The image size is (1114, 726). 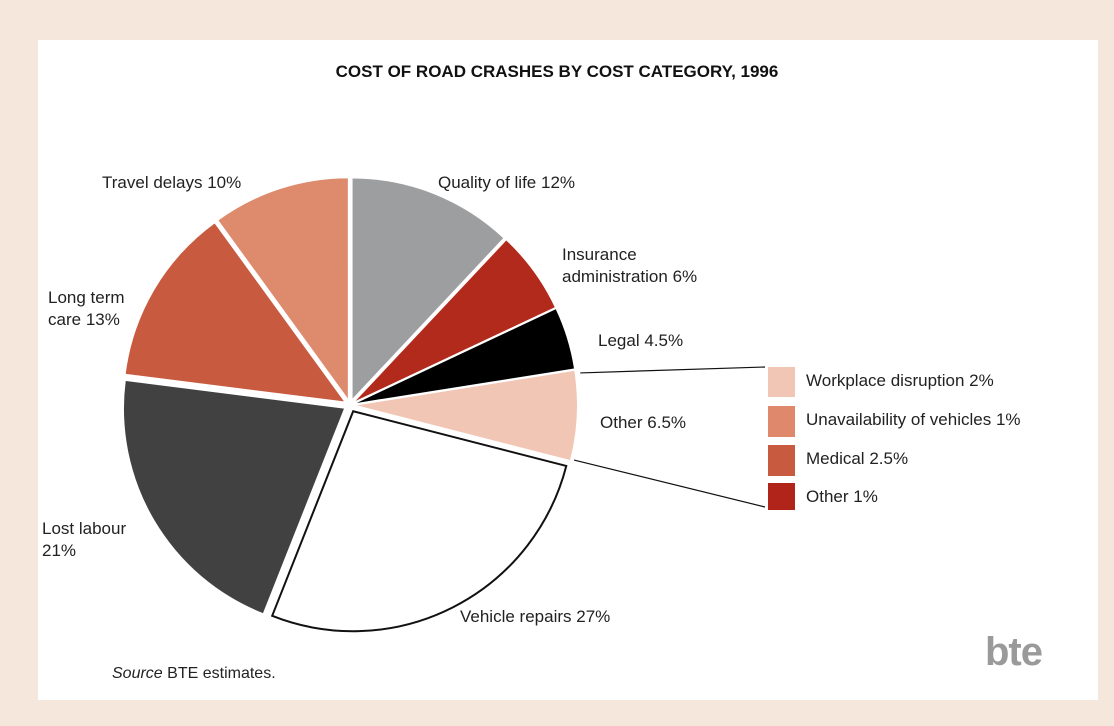 I want to click on slice-value: 21%, so click(x=59, y=550).